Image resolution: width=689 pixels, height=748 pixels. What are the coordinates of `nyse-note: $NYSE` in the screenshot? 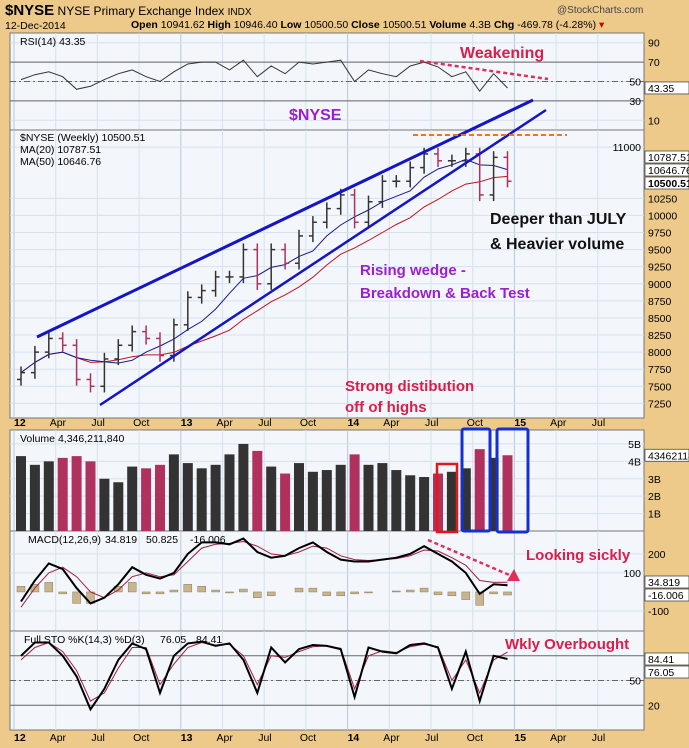 It's located at (315, 115).